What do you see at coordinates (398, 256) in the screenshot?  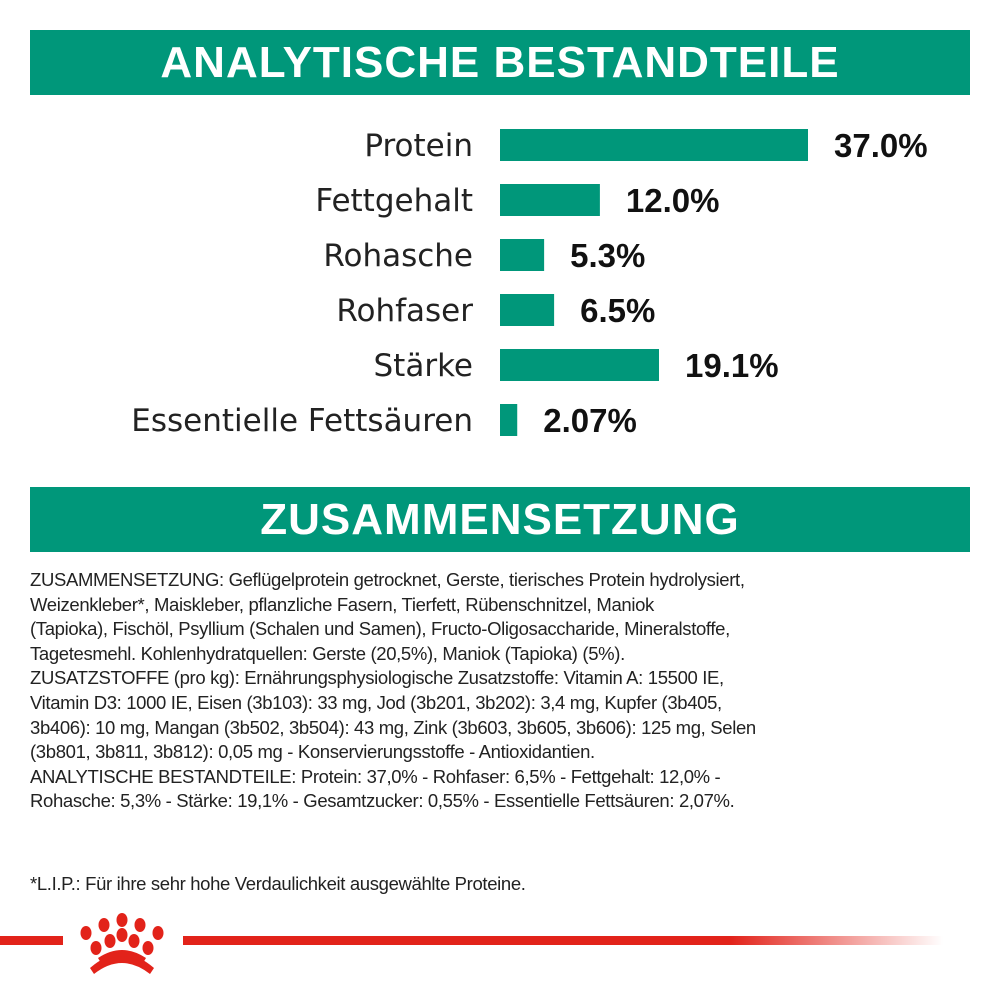 I see `category-label: Rohasche` at bounding box center [398, 256].